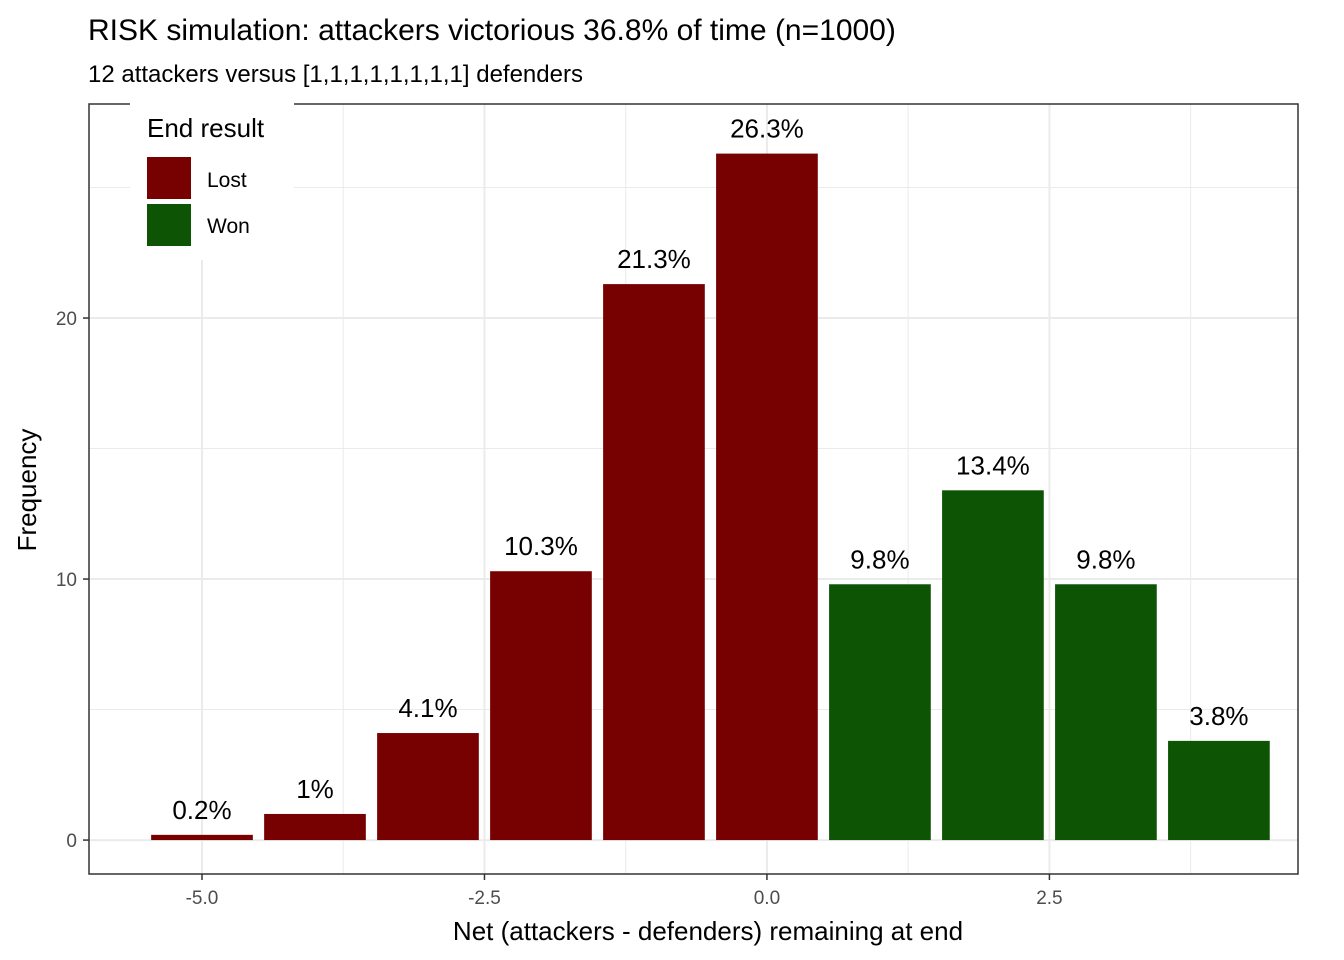 The width and height of the screenshot is (1344, 960). What do you see at coordinates (169, 178) in the screenshot?
I see `legend-key-lost` at bounding box center [169, 178].